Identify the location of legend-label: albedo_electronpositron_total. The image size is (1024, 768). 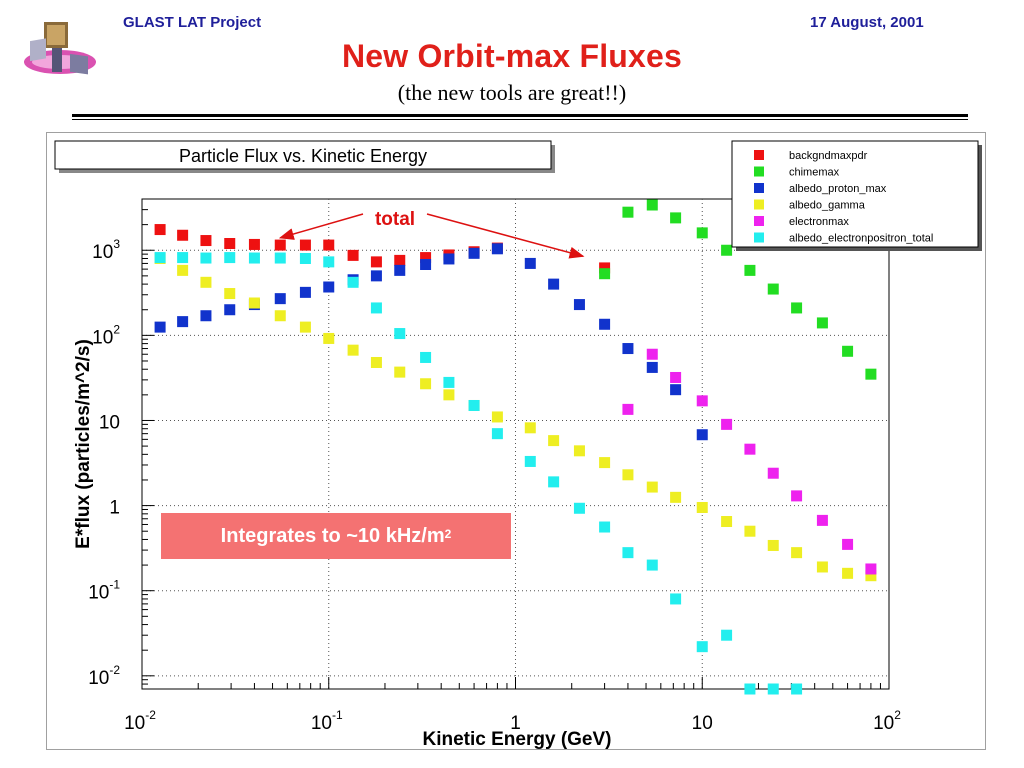
(861, 239).